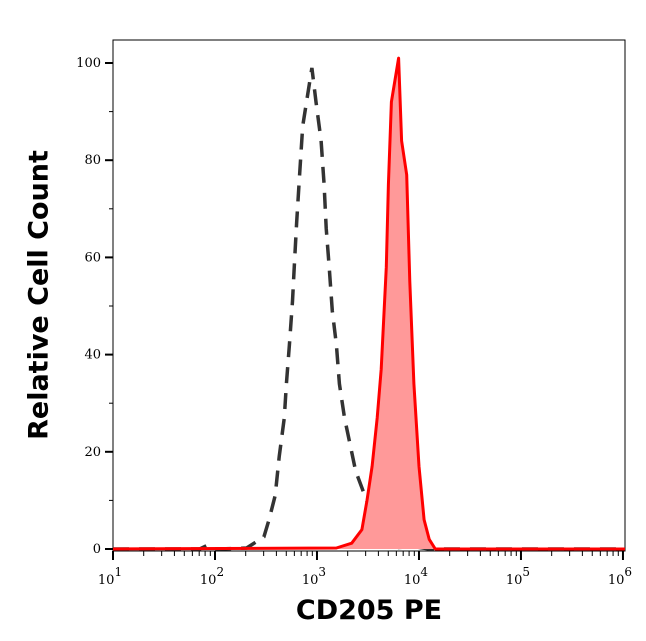  Describe the element at coordinates (369, 610) in the screenshot. I see `x-axis-label: CD205 PE` at that location.